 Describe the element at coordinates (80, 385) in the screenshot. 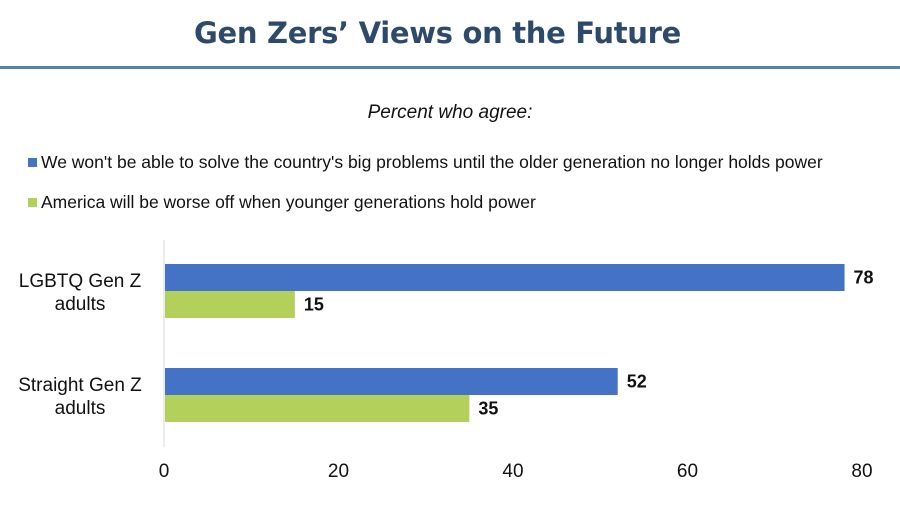

I see `category-label: Straight Gen Z` at that location.